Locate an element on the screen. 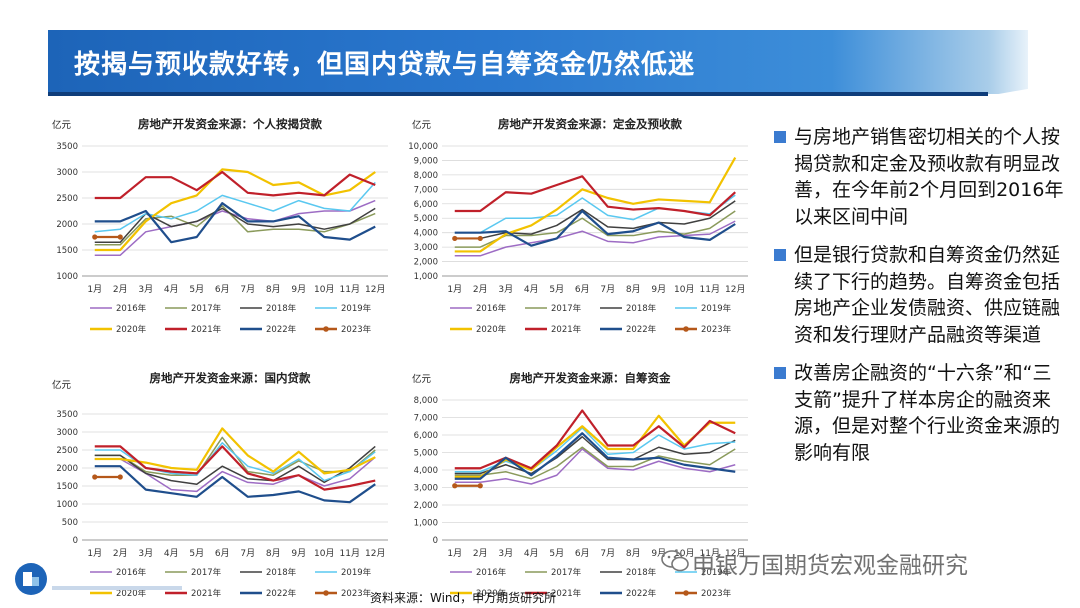 The height and width of the screenshot is (608, 1080). y-tick-label: 4,000 is located at coordinates (426, 234).